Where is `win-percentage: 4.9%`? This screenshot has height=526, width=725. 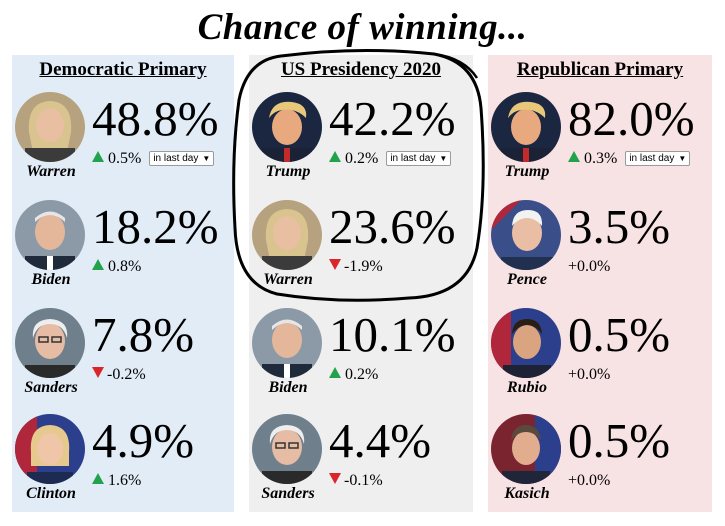
win-percentage: 4.9% is located at coordinates (143, 440).